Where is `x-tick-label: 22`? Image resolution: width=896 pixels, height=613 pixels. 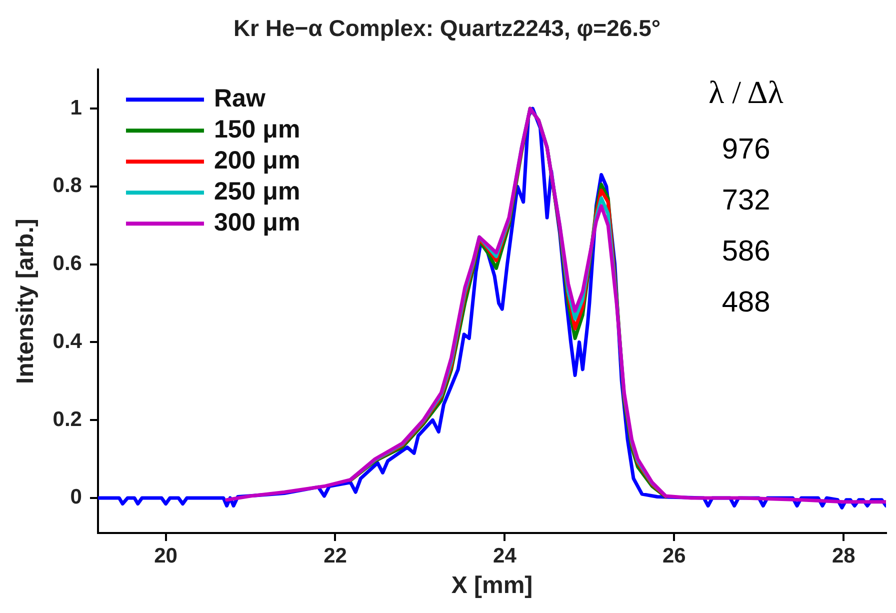
x-tick-label: 22 is located at coordinates (335, 556).